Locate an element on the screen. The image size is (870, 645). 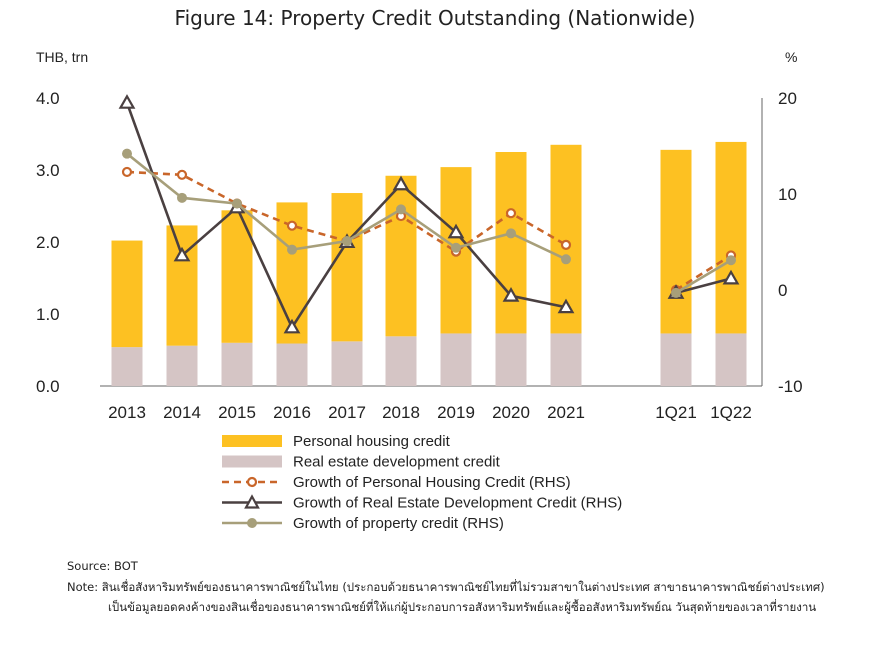
category-label: 2017 is located at coordinates (347, 412).